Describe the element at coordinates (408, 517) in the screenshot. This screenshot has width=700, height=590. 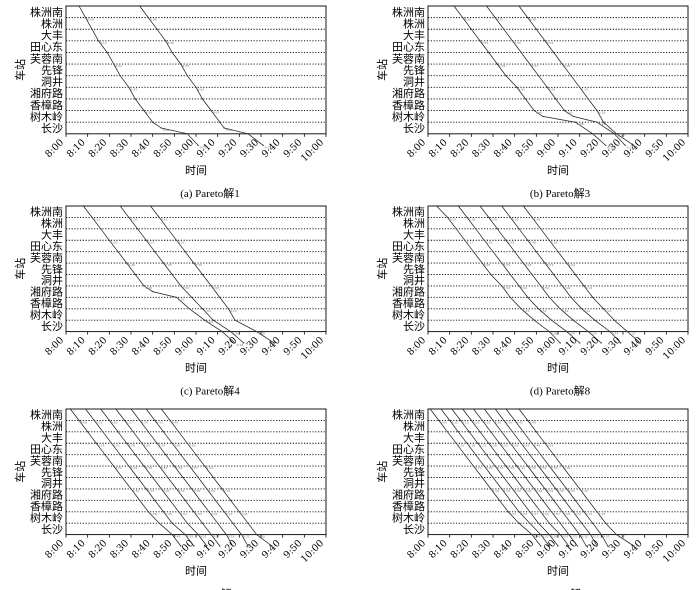
I see `station-label: 树木岭` at that location.